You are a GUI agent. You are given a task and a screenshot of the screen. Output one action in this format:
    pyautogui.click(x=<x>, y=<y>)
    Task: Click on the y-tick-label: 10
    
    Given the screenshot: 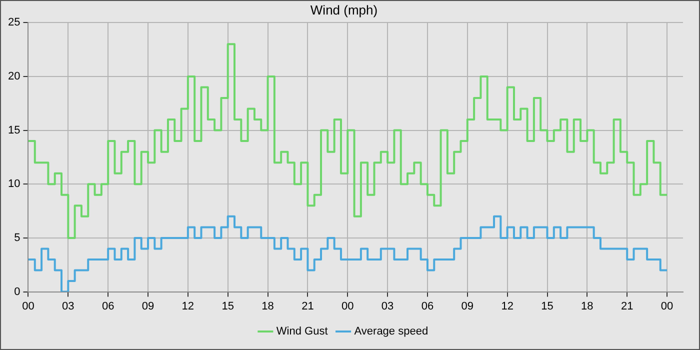 What is the action you would take?
    pyautogui.click(x=14, y=184)
    